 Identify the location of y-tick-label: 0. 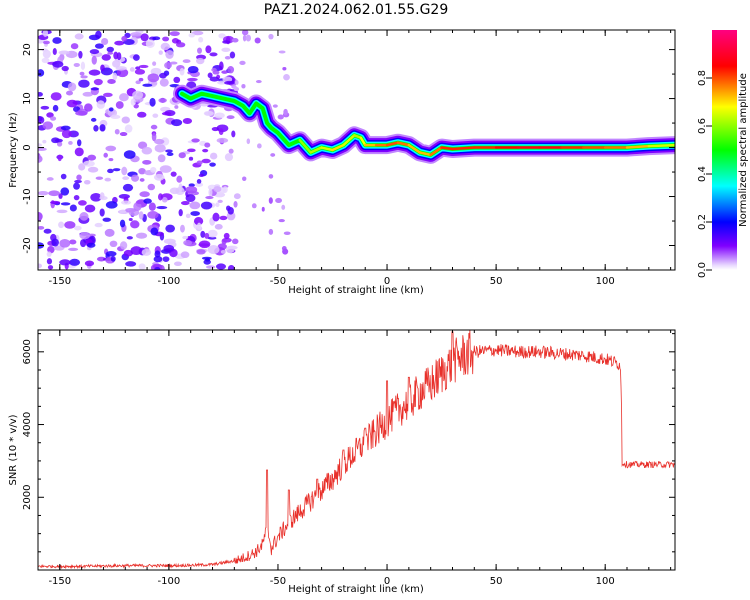
(27, 147).